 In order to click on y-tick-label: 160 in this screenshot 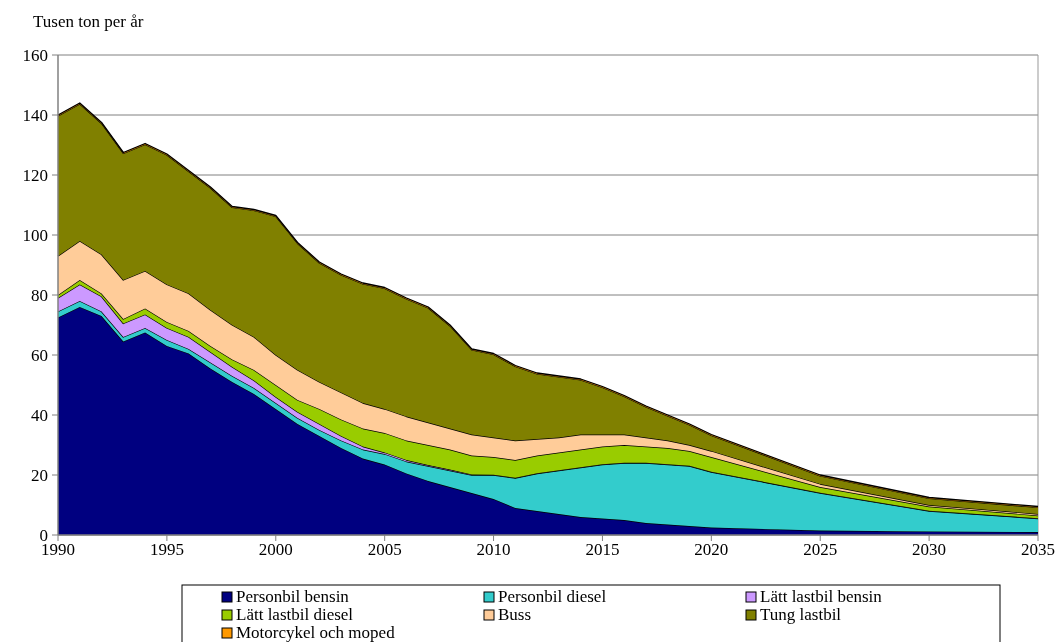, I will do `click(35, 55)`.